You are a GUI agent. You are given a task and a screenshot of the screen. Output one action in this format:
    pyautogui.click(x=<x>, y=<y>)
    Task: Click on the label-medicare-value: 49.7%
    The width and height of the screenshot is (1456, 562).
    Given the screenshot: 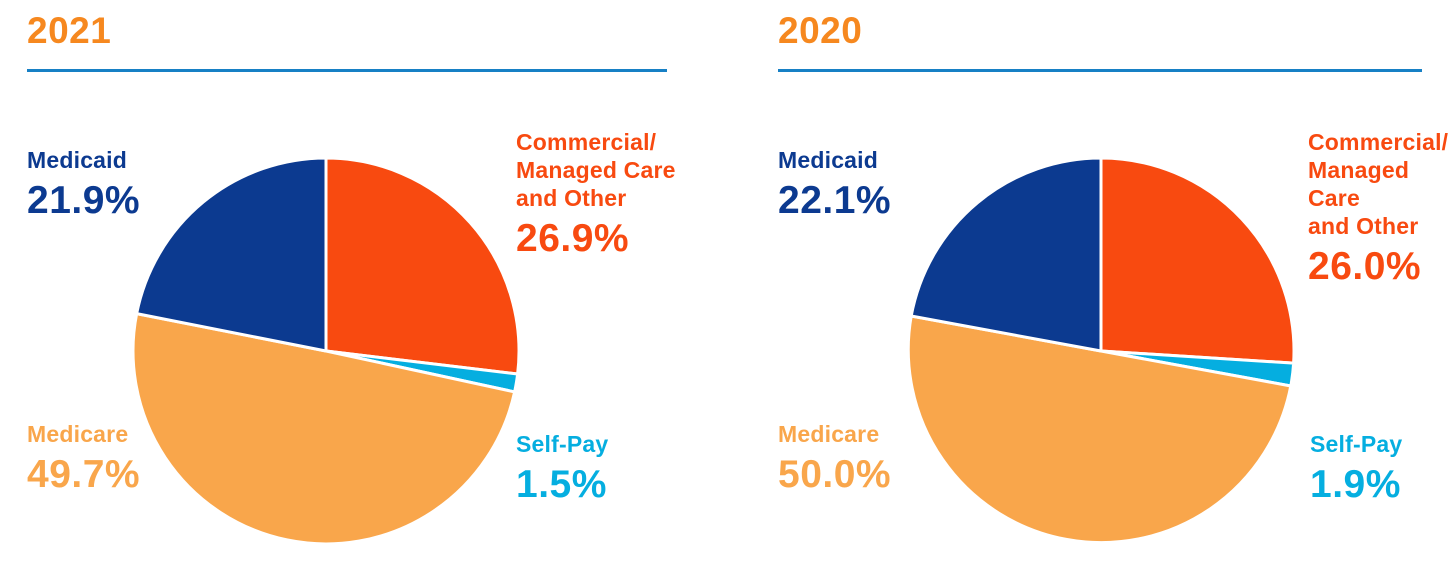 What is the action you would take?
    pyautogui.click(x=84, y=474)
    